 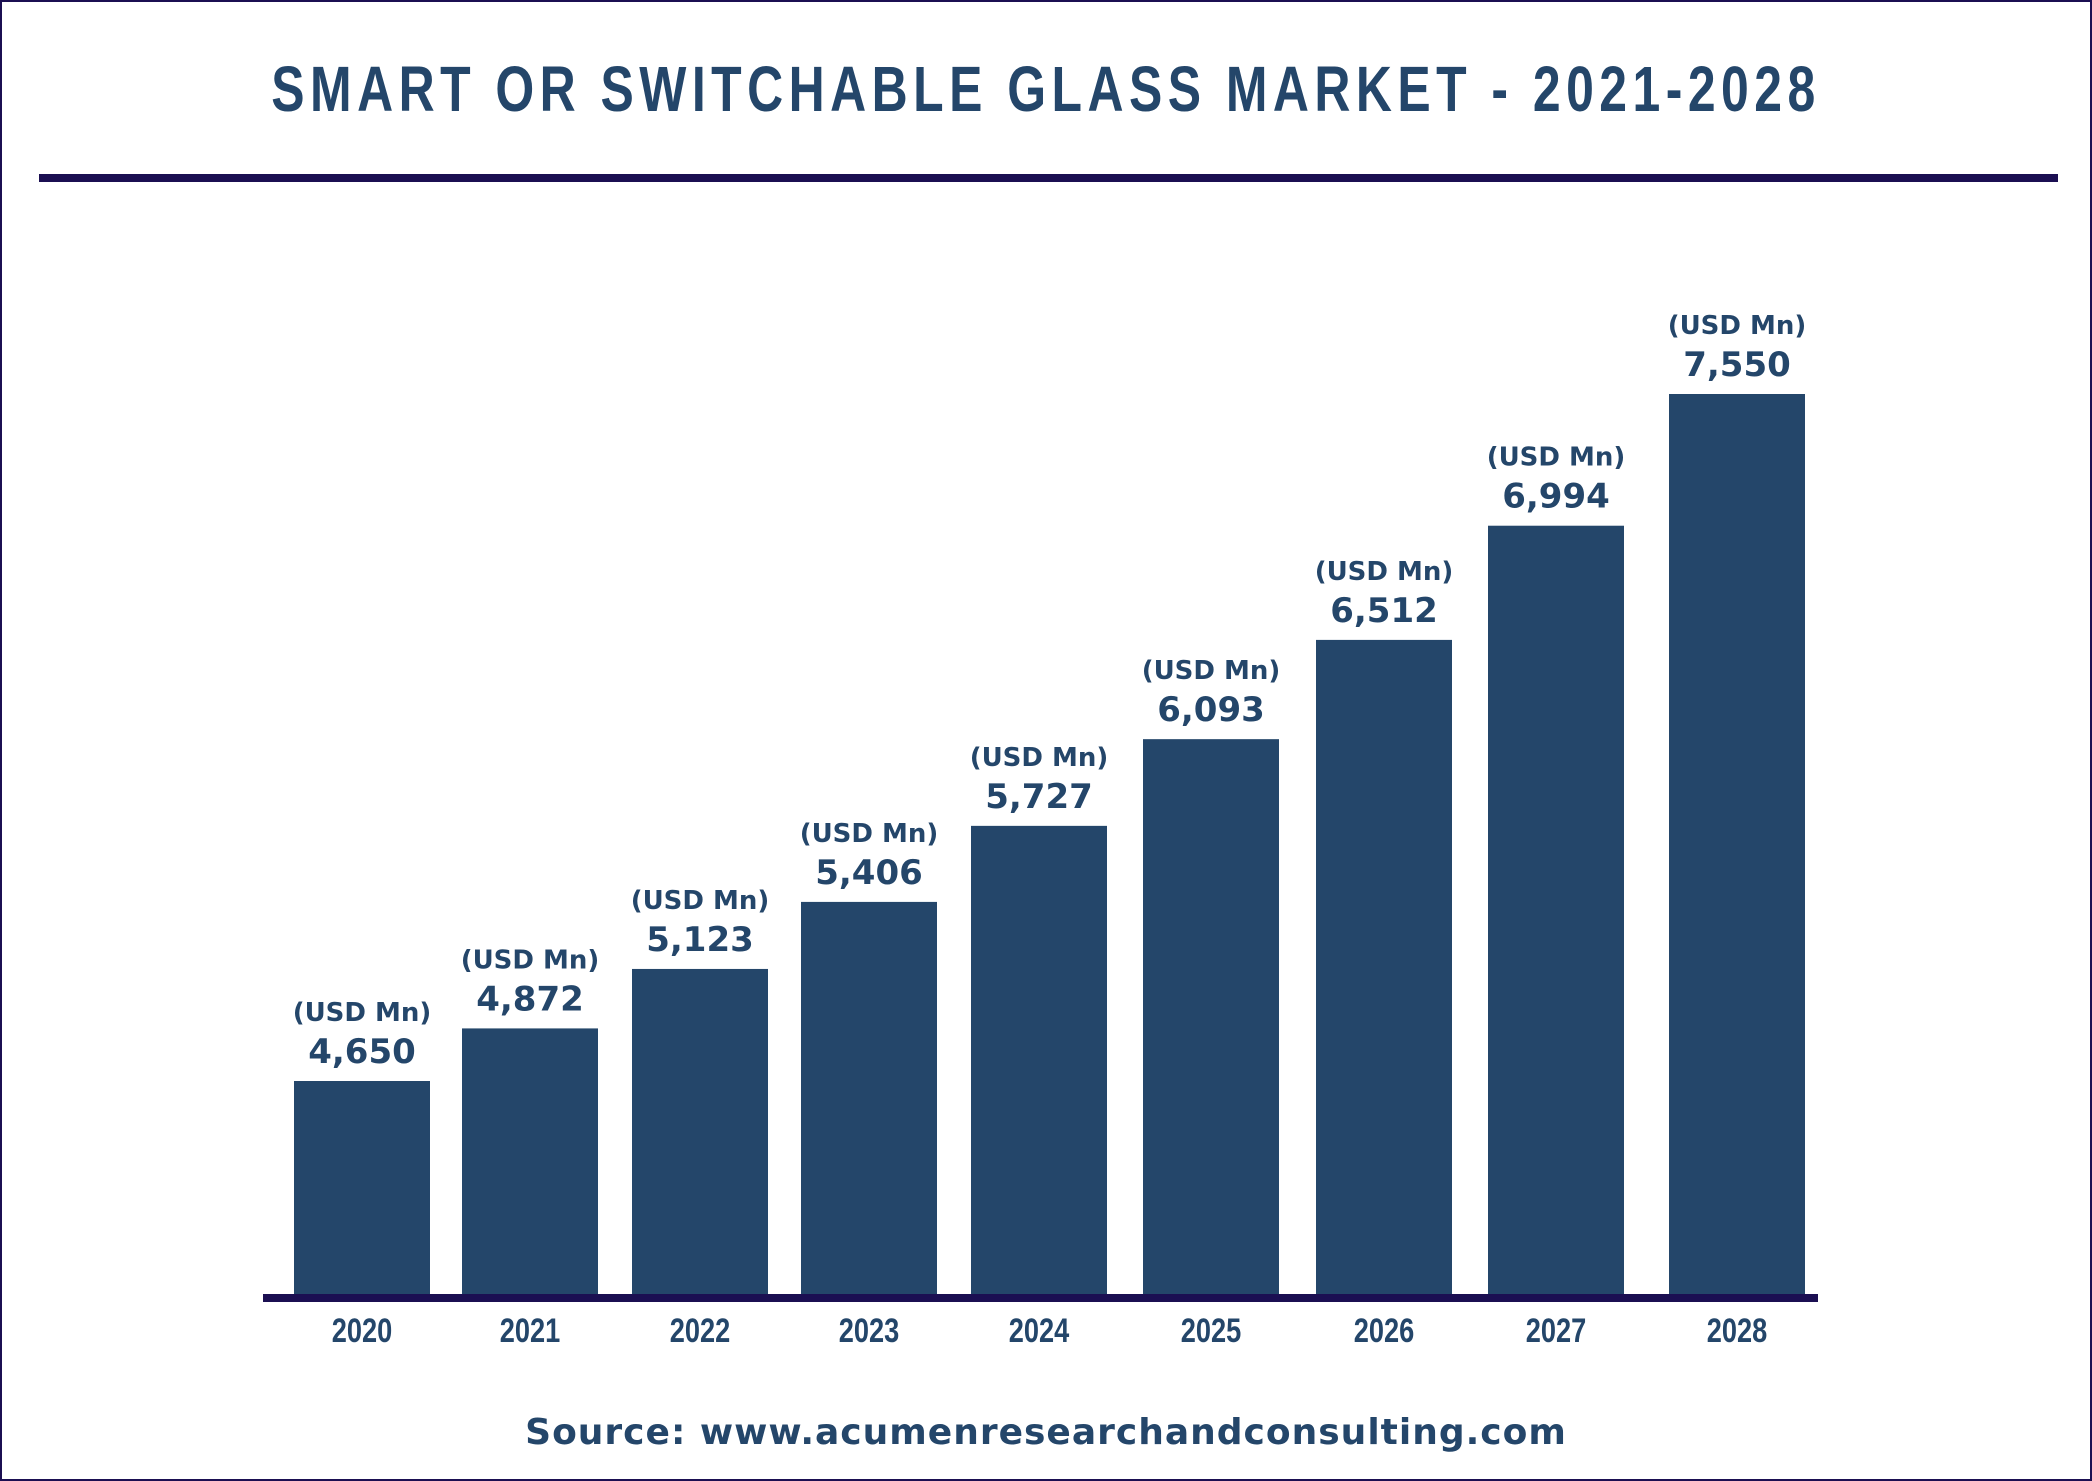 What do you see at coordinates (530, 999) in the screenshot?
I see `data-label: 4,872` at bounding box center [530, 999].